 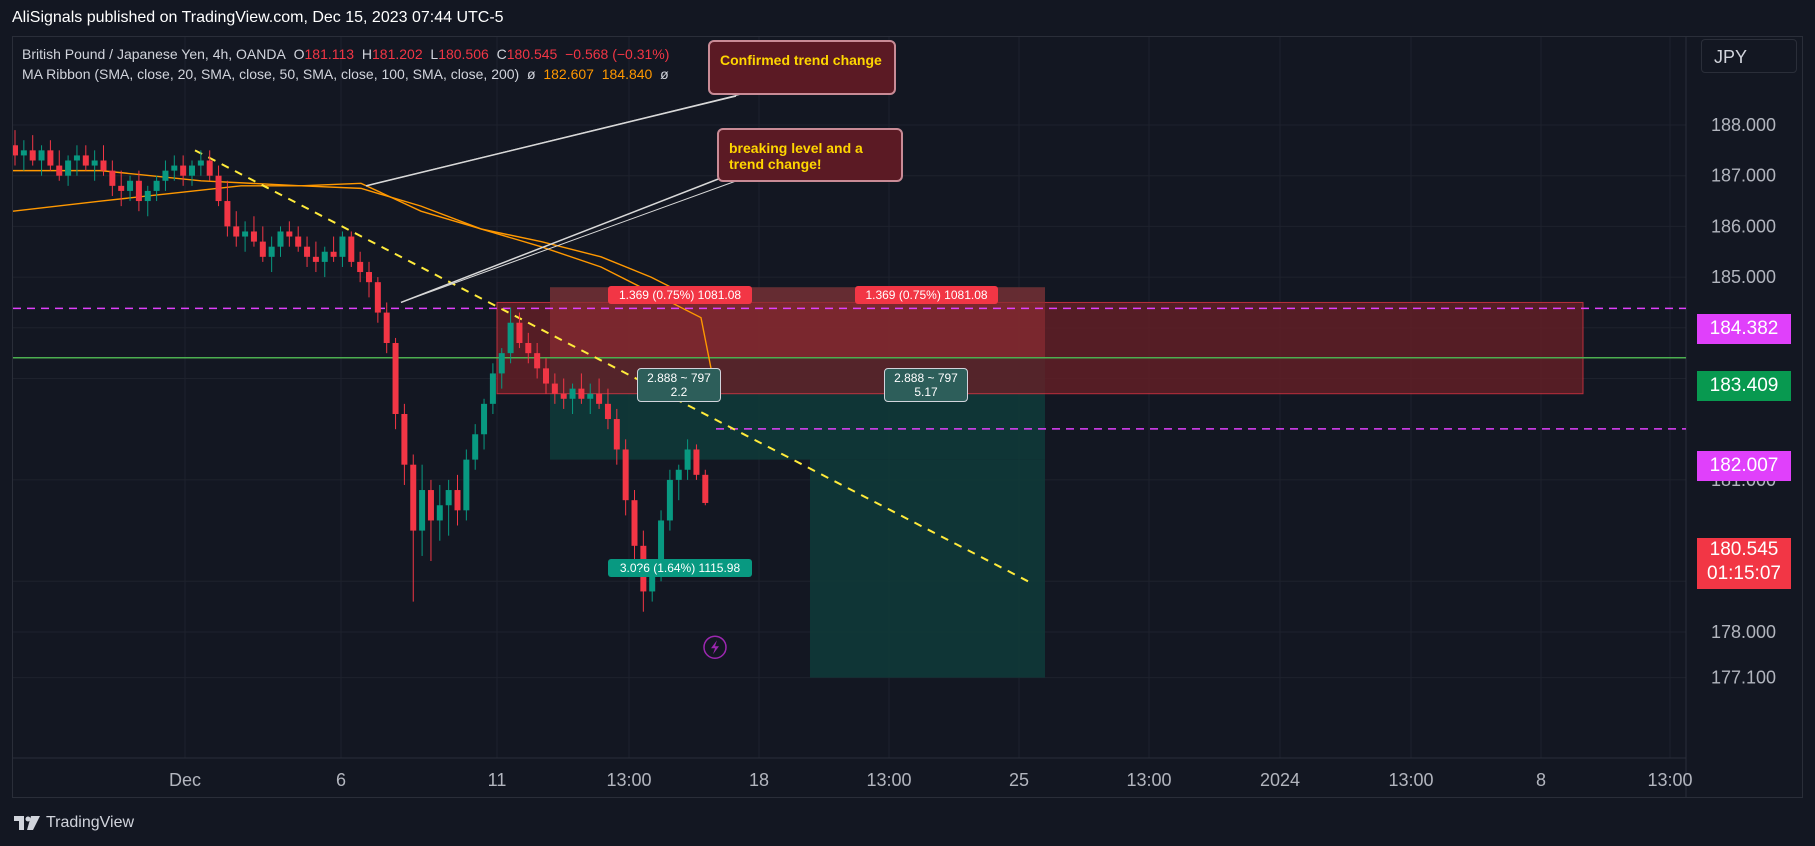 I want to click on measure-line-1: 2.888 ~ 797, so click(x=679, y=378).